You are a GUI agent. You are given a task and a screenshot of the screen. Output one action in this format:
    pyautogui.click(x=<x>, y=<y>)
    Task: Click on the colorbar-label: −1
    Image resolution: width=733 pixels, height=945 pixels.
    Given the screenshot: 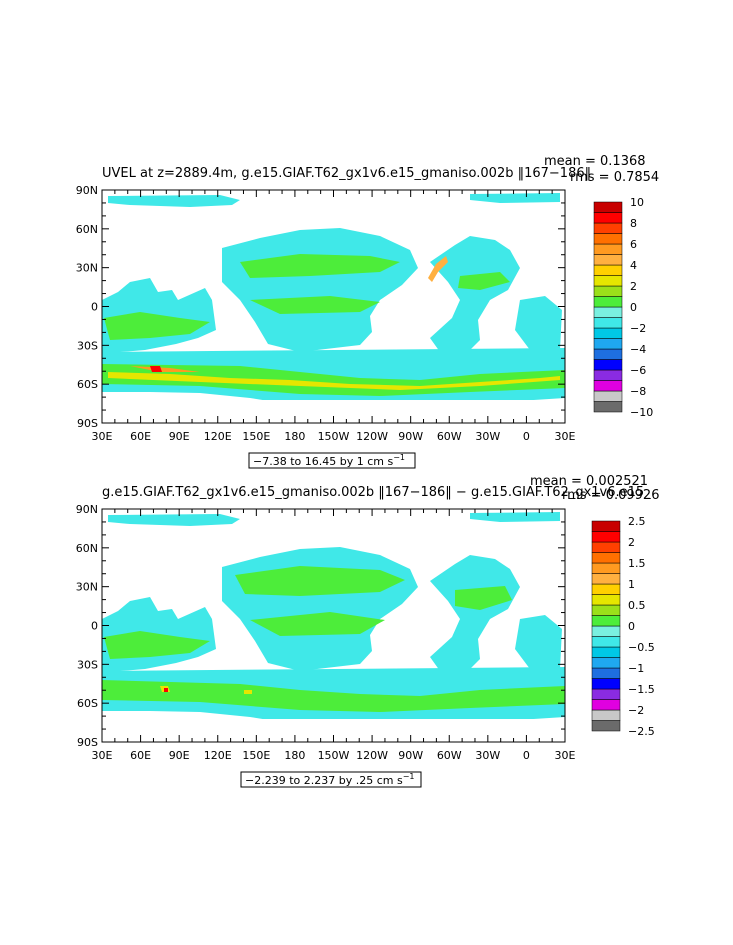 What is the action you would take?
    pyautogui.click(x=636, y=668)
    